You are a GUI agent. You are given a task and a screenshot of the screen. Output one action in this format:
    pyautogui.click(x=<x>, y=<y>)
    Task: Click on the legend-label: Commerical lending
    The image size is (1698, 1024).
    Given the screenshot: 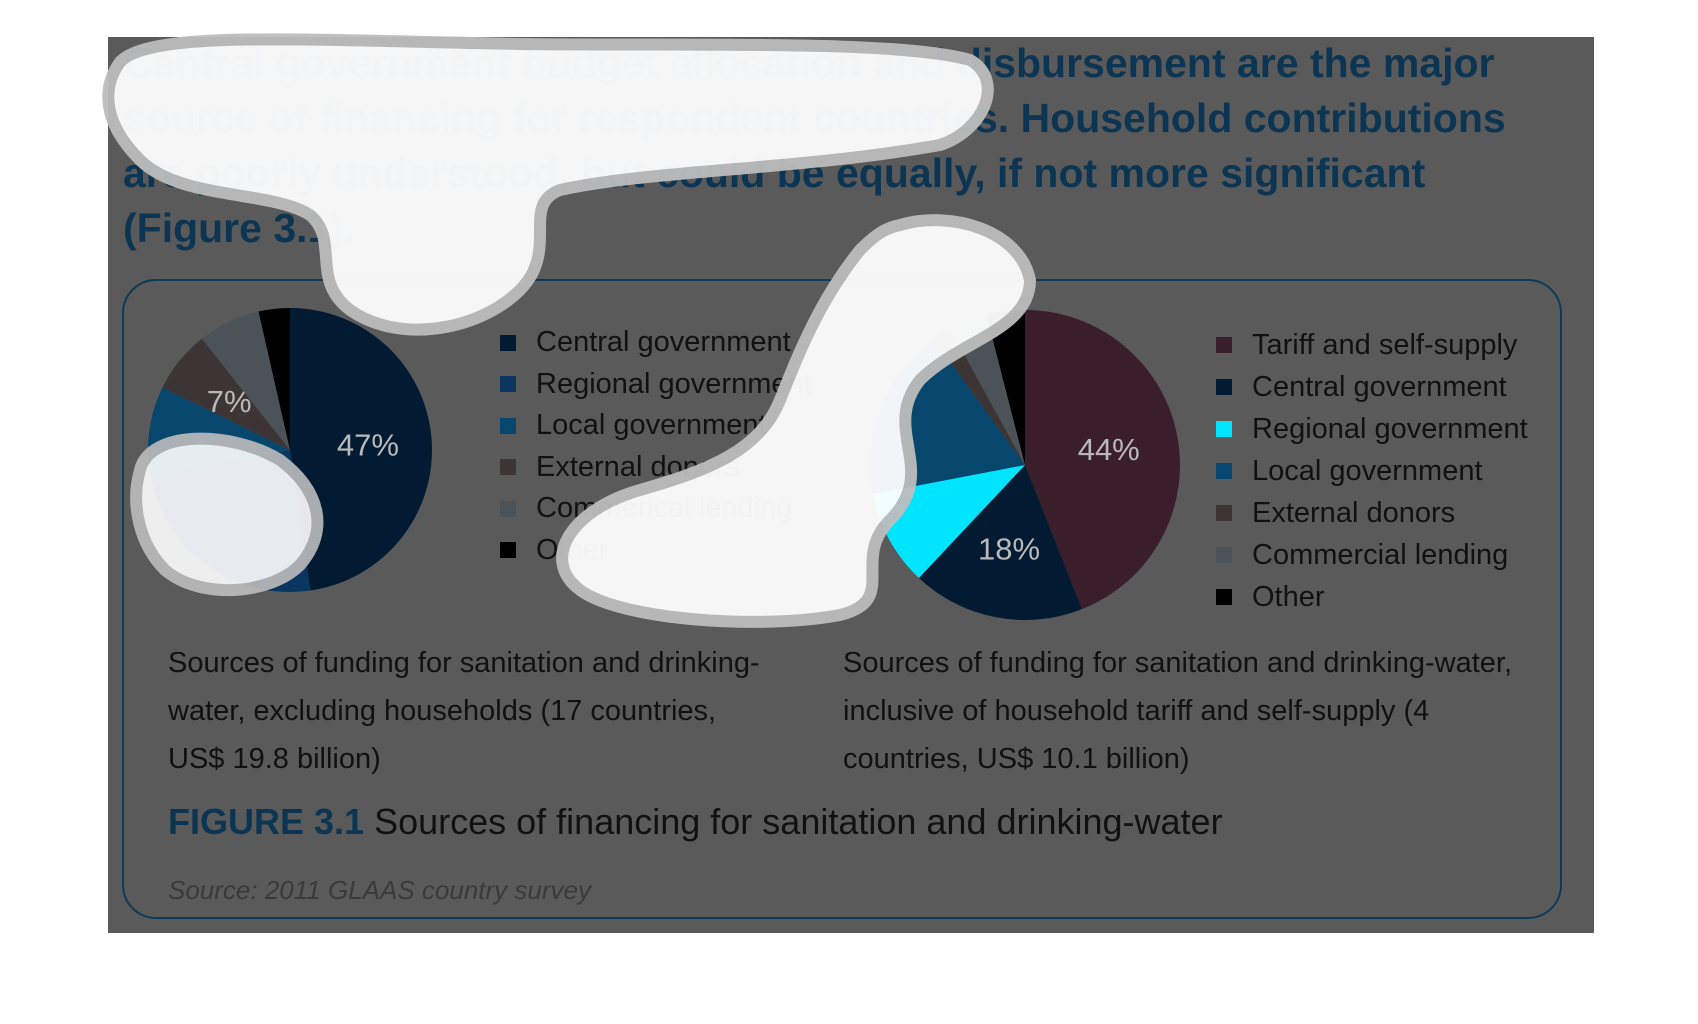 What is the action you would take?
    pyautogui.click(x=664, y=508)
    